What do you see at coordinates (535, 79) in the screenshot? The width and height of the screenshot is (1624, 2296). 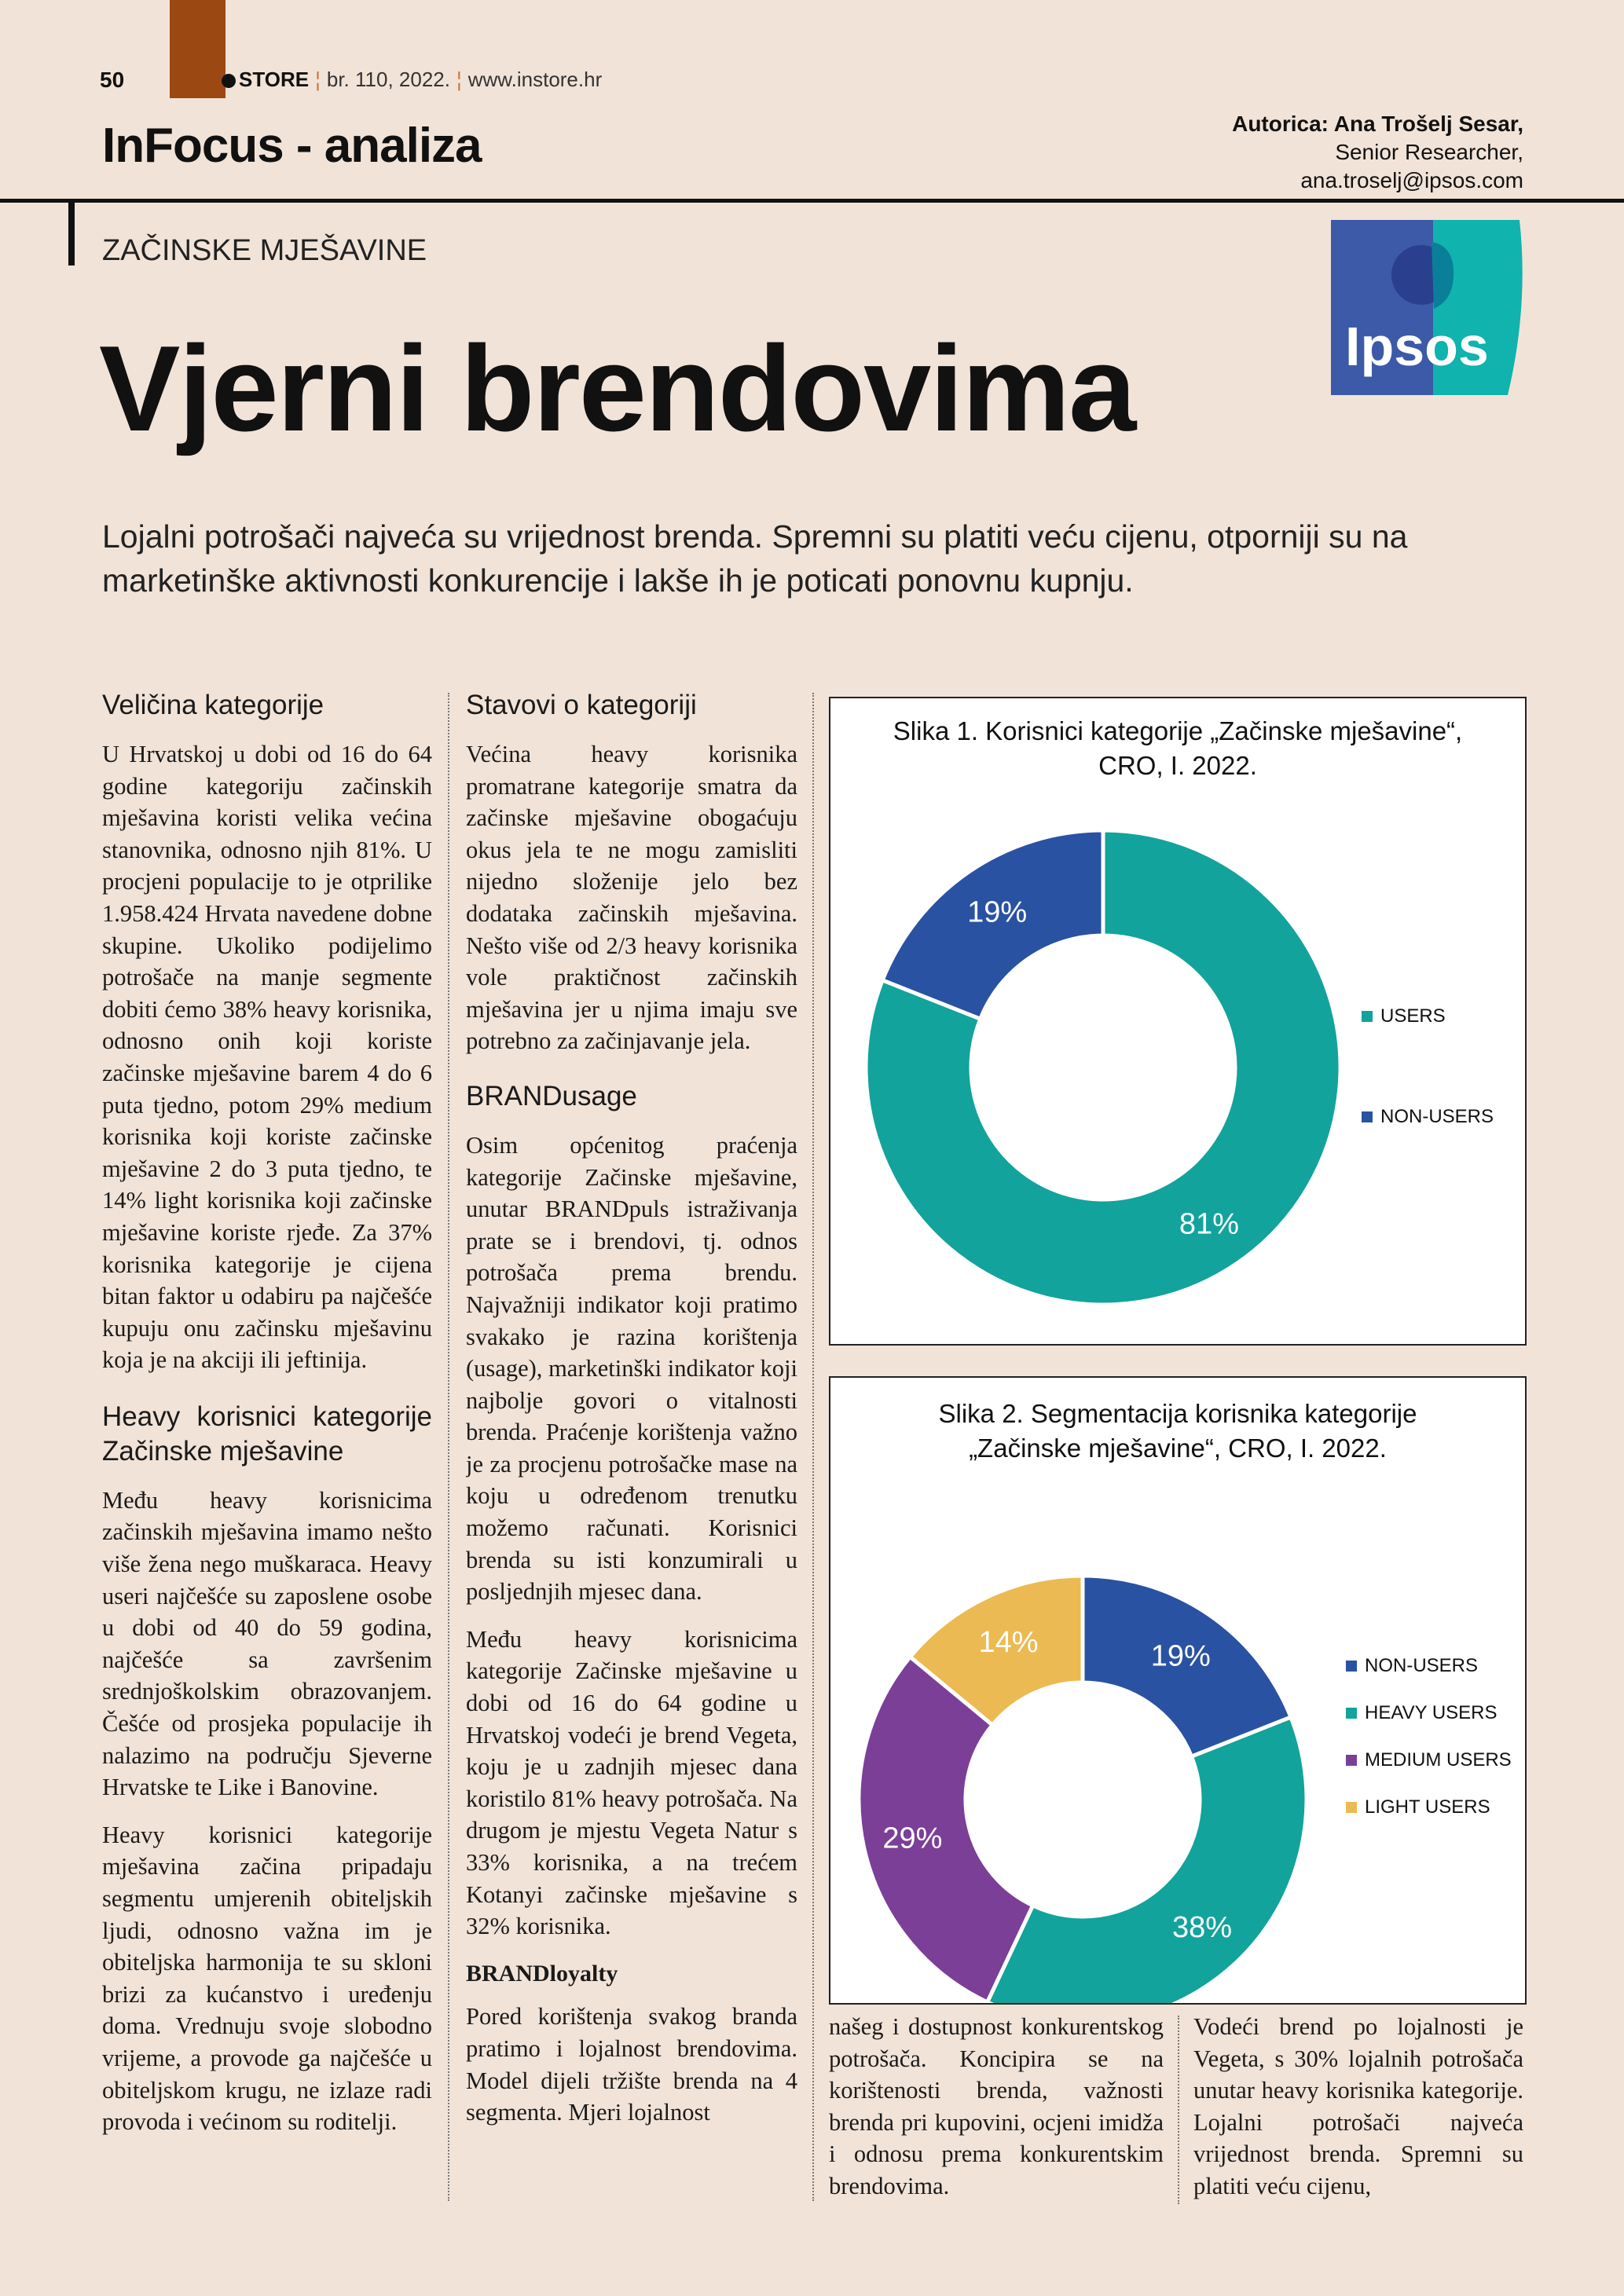 I see `website-link: www.instore.hr` at bounding box center [535, 79].